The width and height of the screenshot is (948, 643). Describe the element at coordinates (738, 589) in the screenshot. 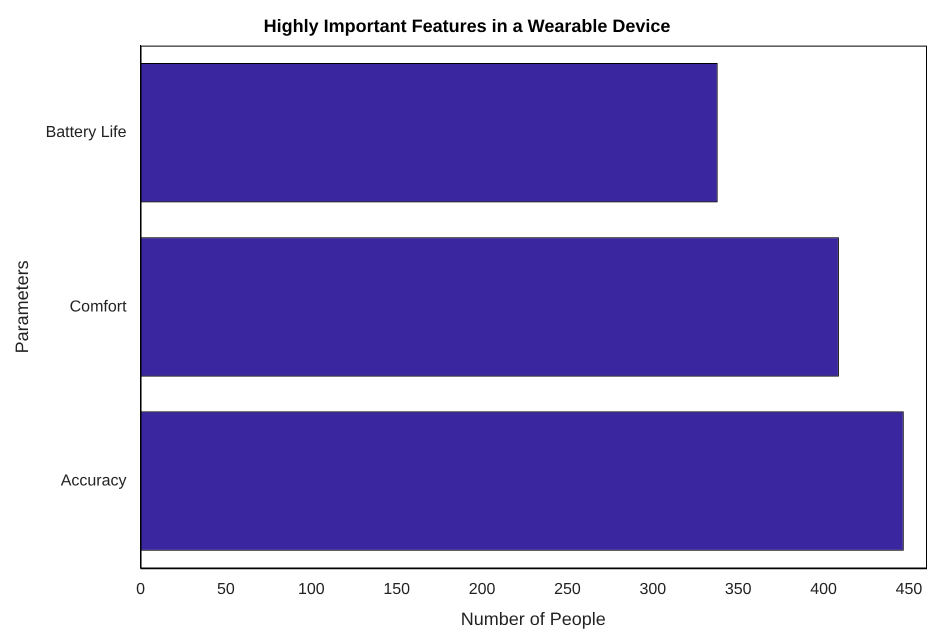

I see `x-tick-label: 350` at that location.